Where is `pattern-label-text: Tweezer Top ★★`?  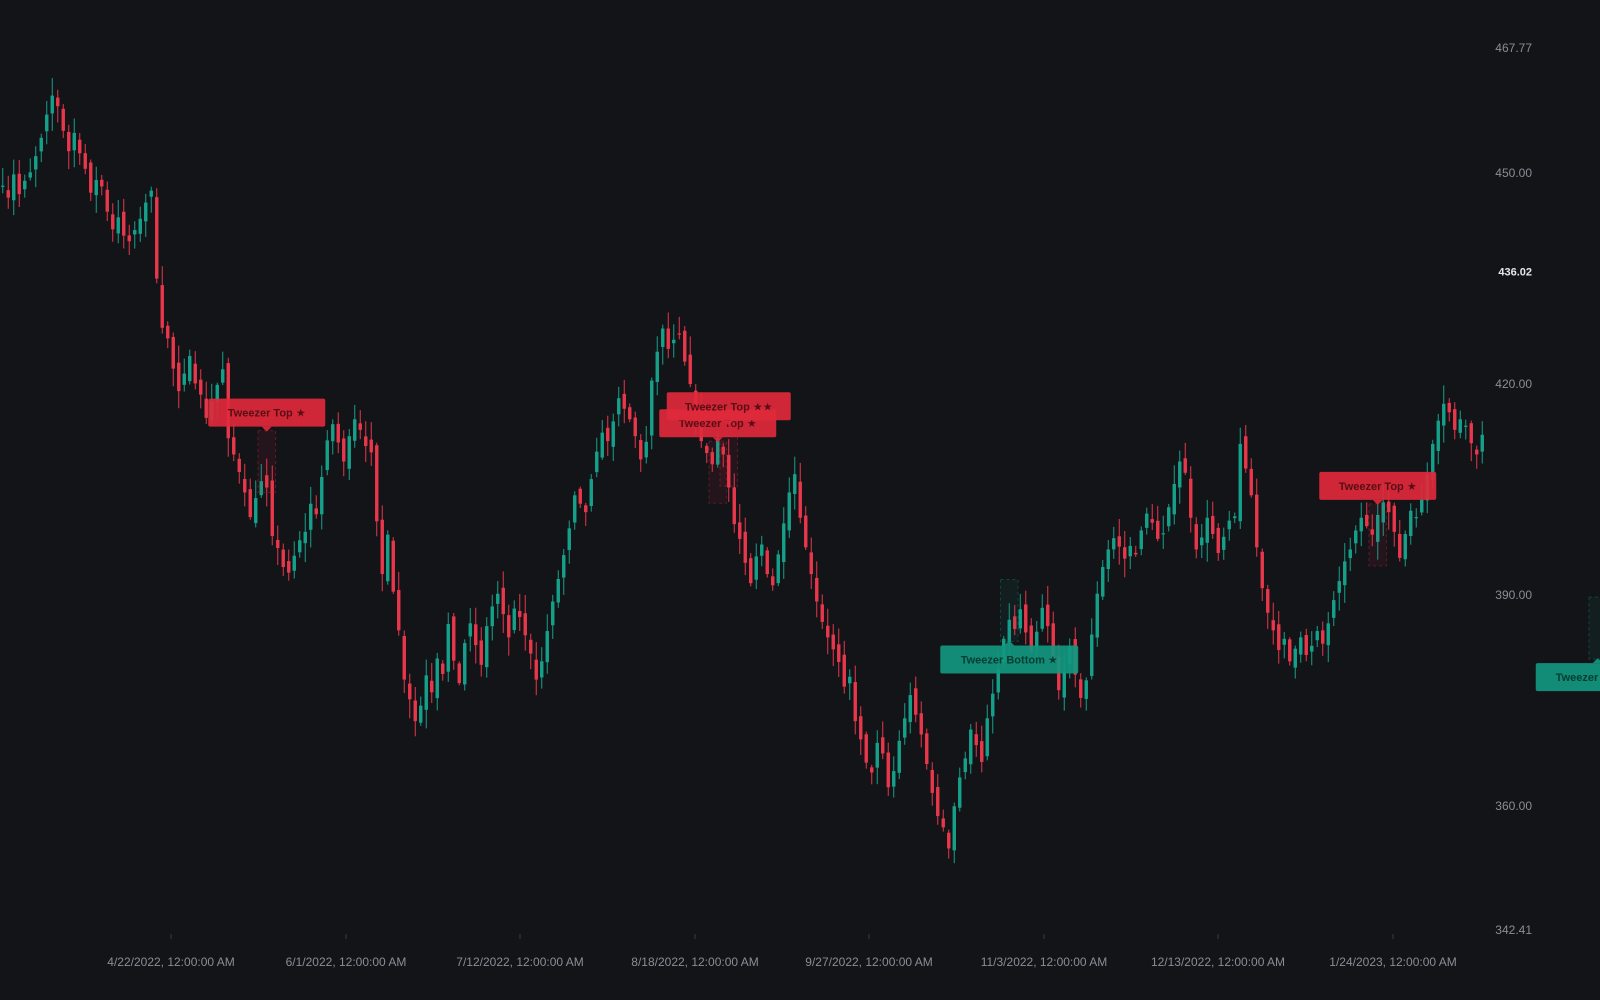 pattern-label-text: Tweezer Top ★★ is located at coordinates (729, 407).